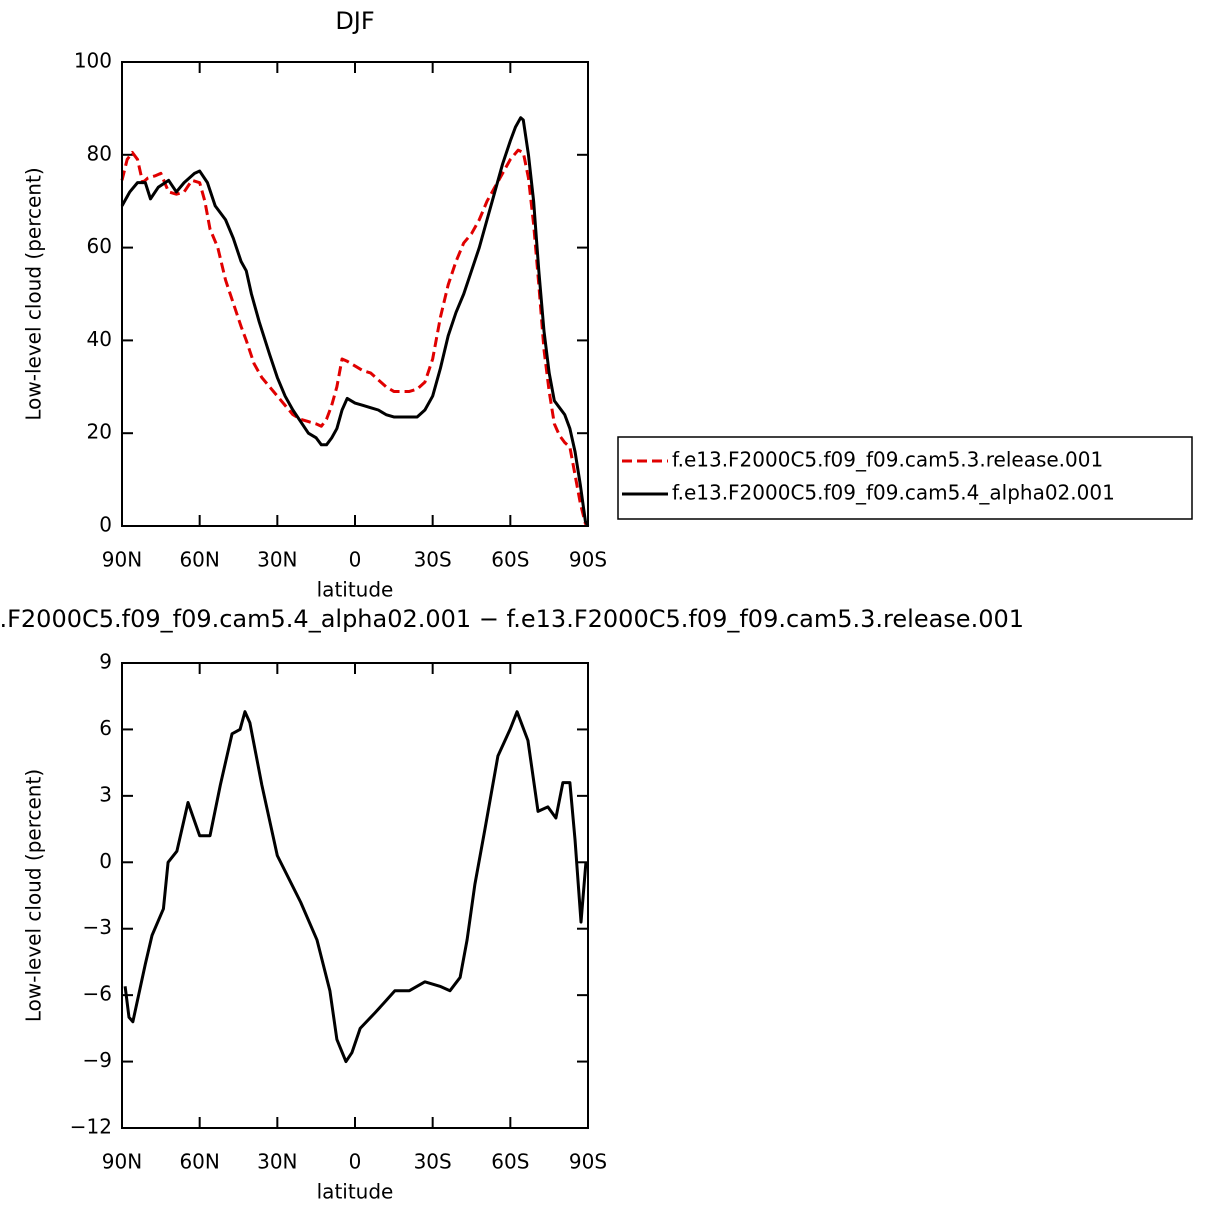 The image size is (1216, 1213). What do you see at coordinates (99, 432) in the screenshot?
I see `y-tick-label: 20` at bounding box center [99, 432].